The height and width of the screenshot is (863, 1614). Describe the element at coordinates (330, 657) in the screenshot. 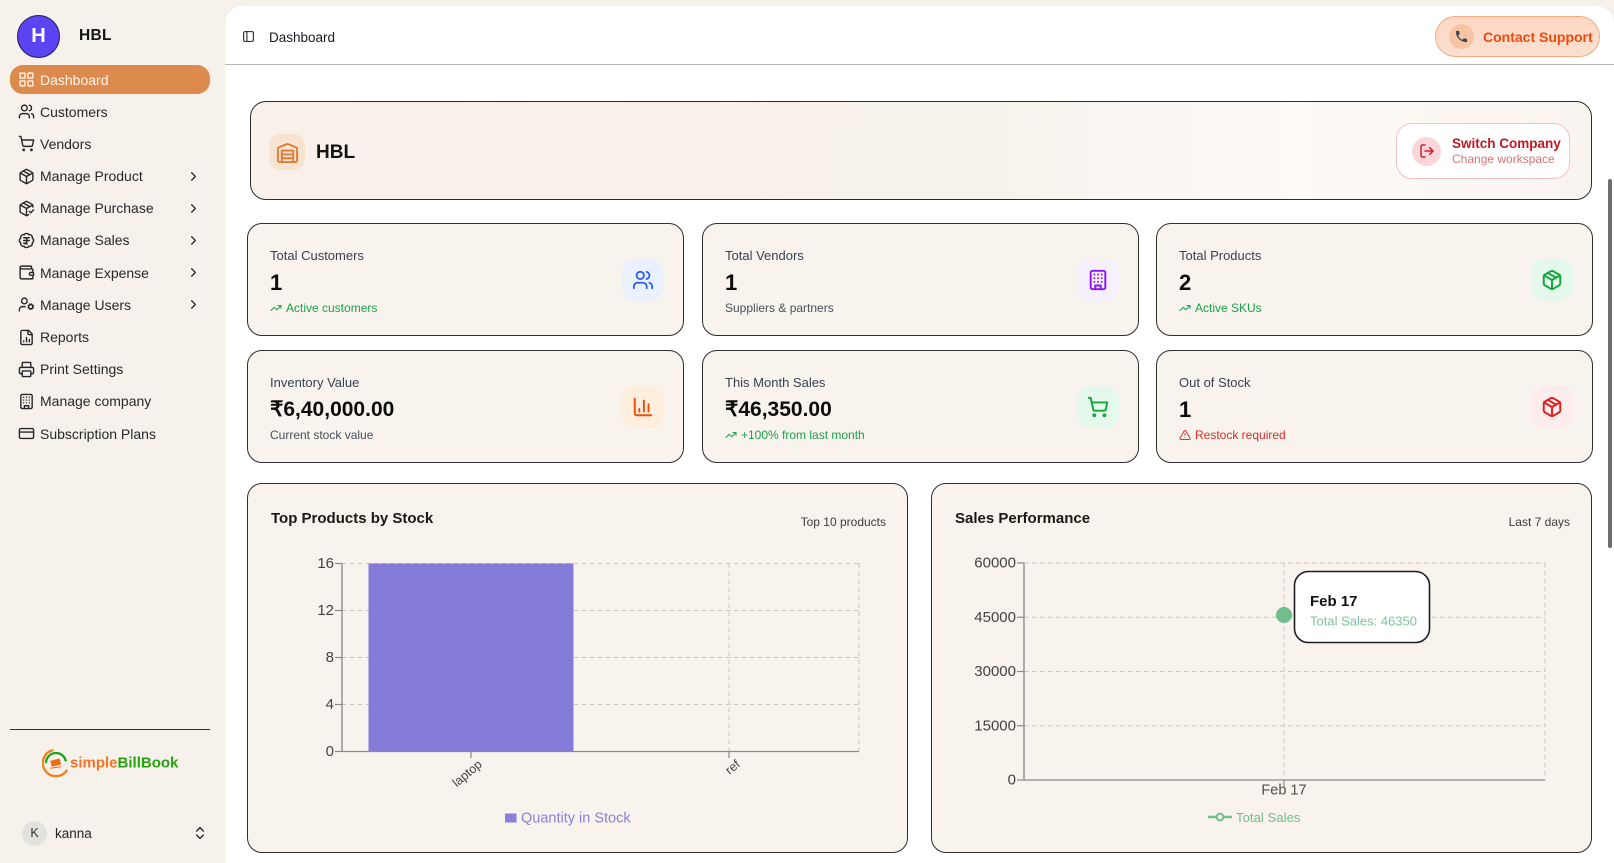

I see `svg-text: 8` at that location.